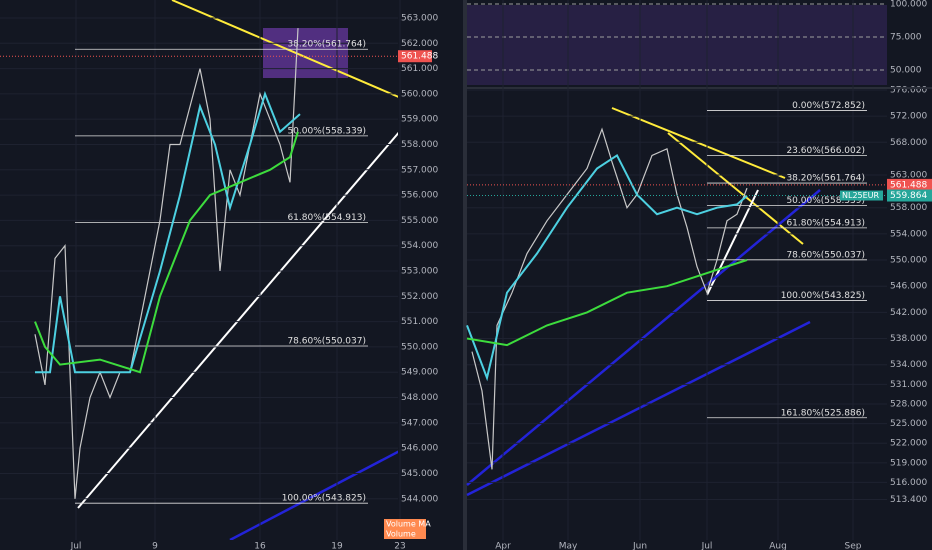 The image size is (932, 550). I want to click on y-tick-label: 531.000, so click(908, 385).